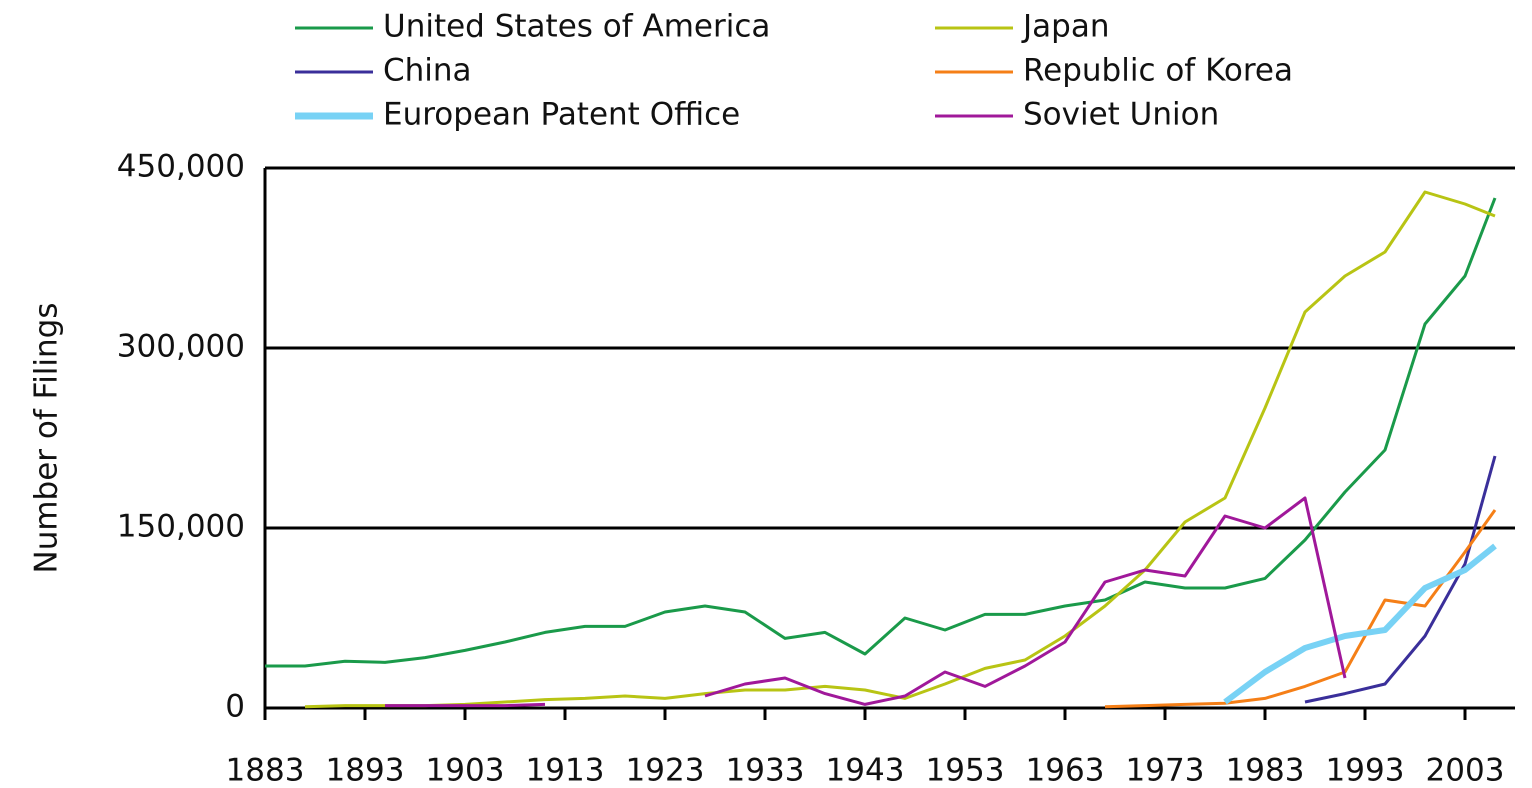  Describe the element at coordinates (561, 115) in the screenshot. I see `legend-label: European Patent Office` at that location.